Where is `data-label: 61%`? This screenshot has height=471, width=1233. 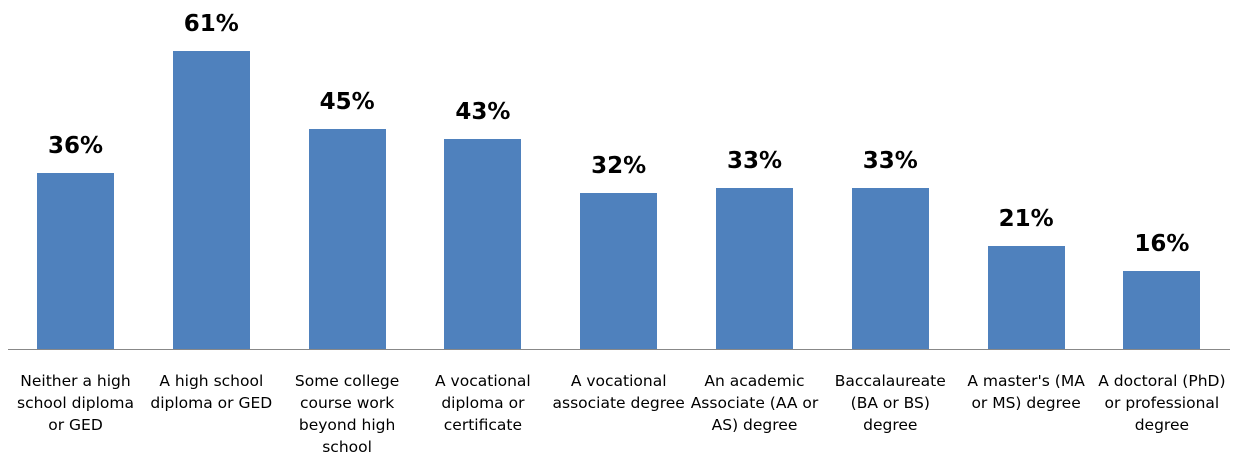
data-label: 61% is located at coordinates (211, 24).